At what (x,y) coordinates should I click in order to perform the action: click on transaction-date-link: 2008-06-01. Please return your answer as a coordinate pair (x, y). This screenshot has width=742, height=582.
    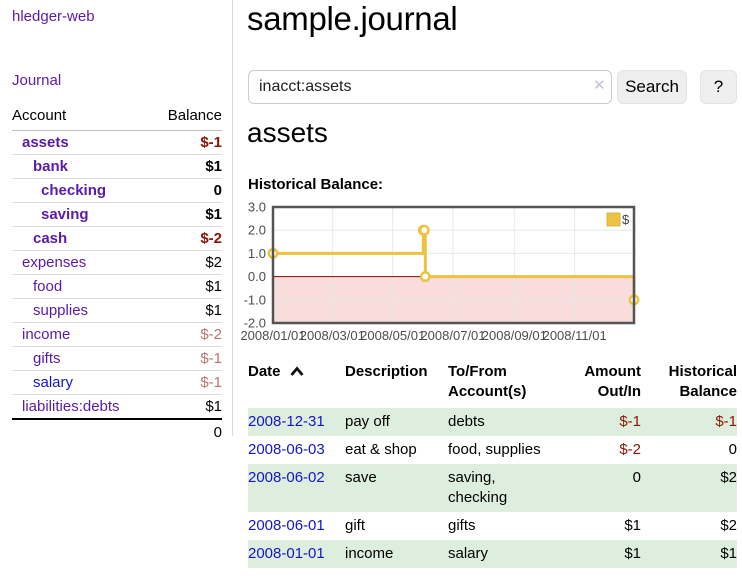
    Looking at the image, I should click on (286, 525).